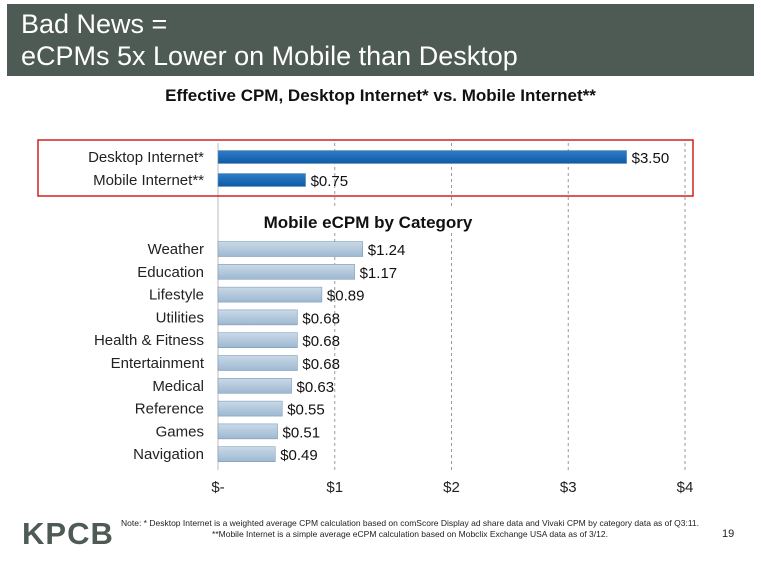 This screenshot has width=761, height=569. What do you see at coordinates (321, 364) in the screenshot?
I see `value-label-entertainment: $0.68` at bounding box center [321, 364].